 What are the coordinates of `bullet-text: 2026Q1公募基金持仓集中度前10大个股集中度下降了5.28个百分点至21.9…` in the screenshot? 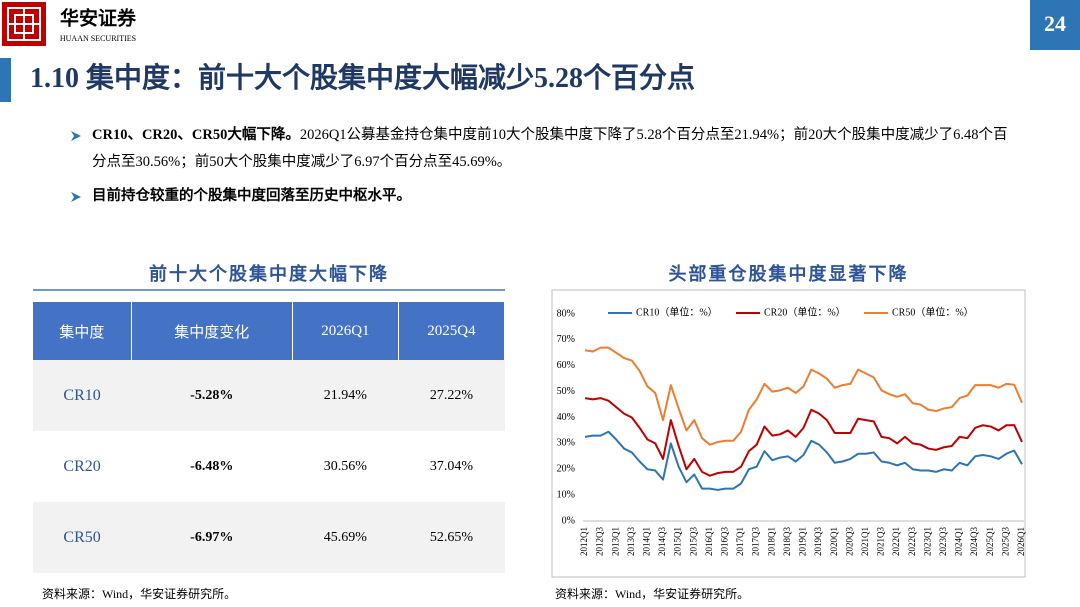 It's located at (550, 148).